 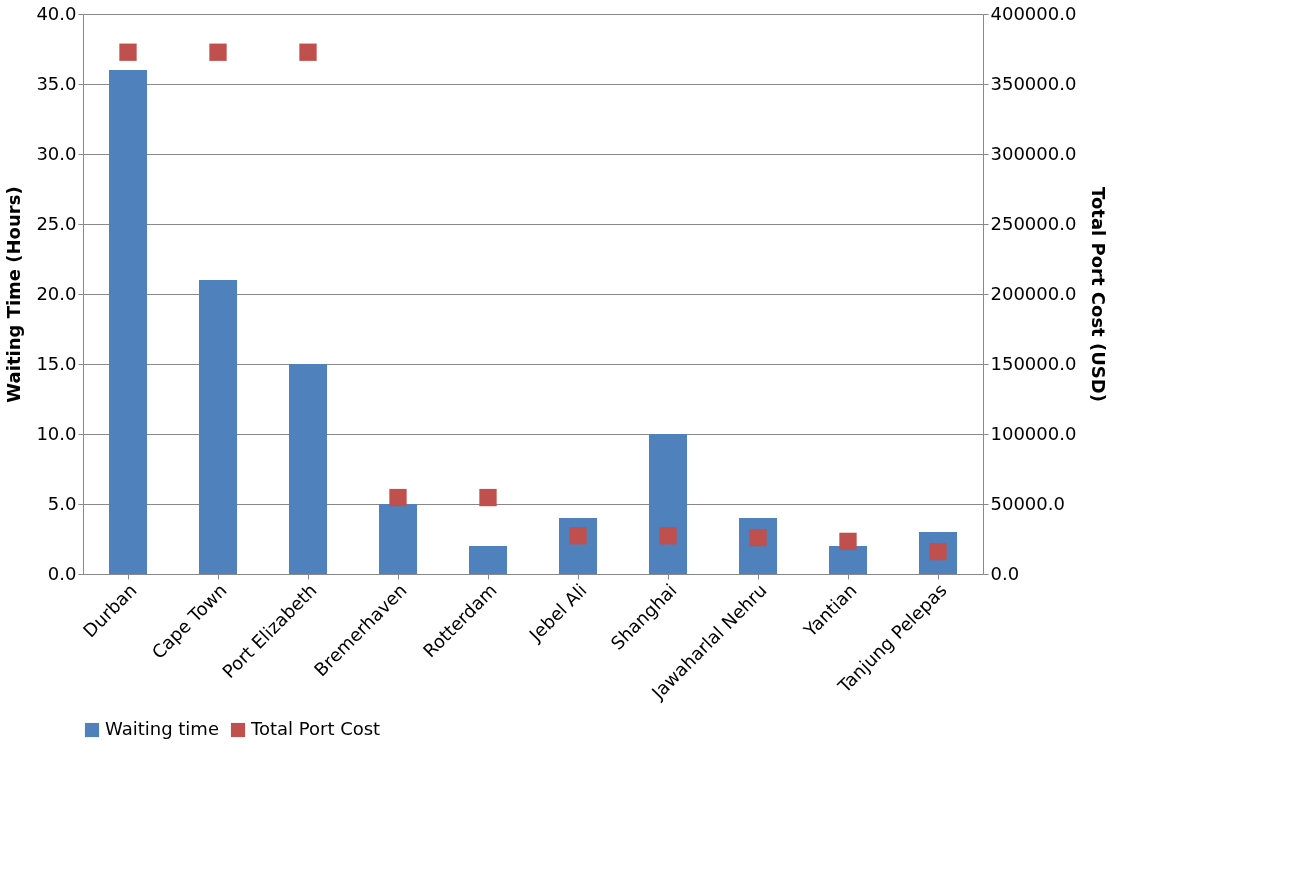 I want to click on y2-tick-label: 400000.0, so click(x=1033, y=13).